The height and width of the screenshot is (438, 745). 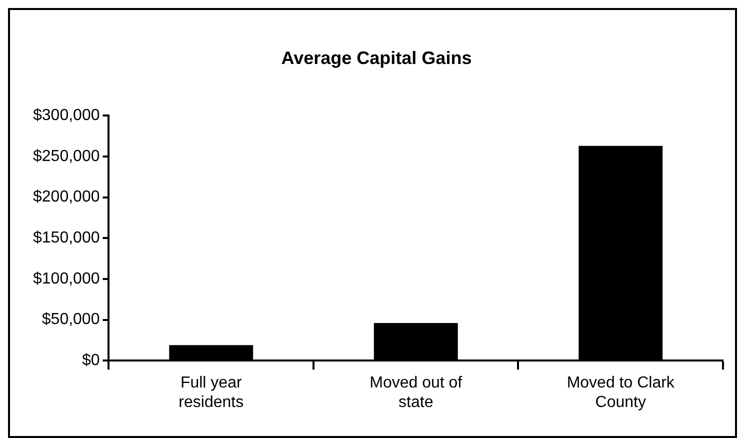 I want to click on y-tick-label: $300,000, so click(x=66, y=115).